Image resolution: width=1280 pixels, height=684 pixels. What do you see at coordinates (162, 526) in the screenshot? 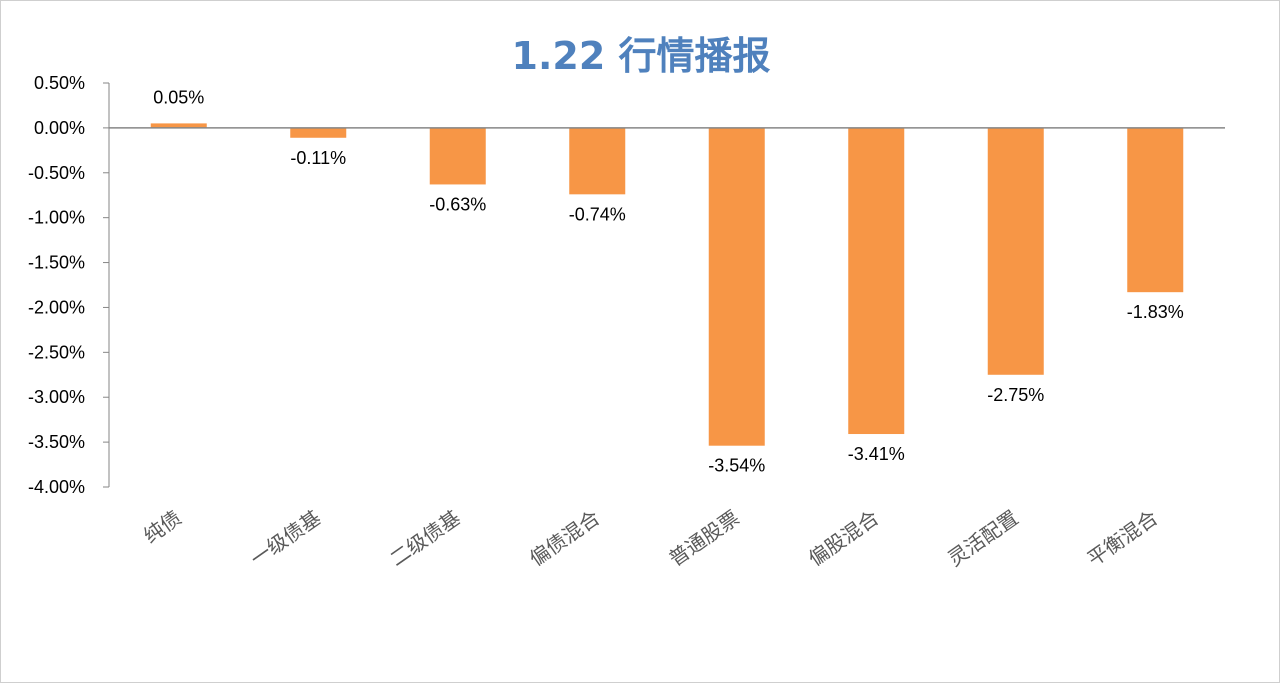
I see `x-tick-label: 纯债` at bounding box center [162, 526].